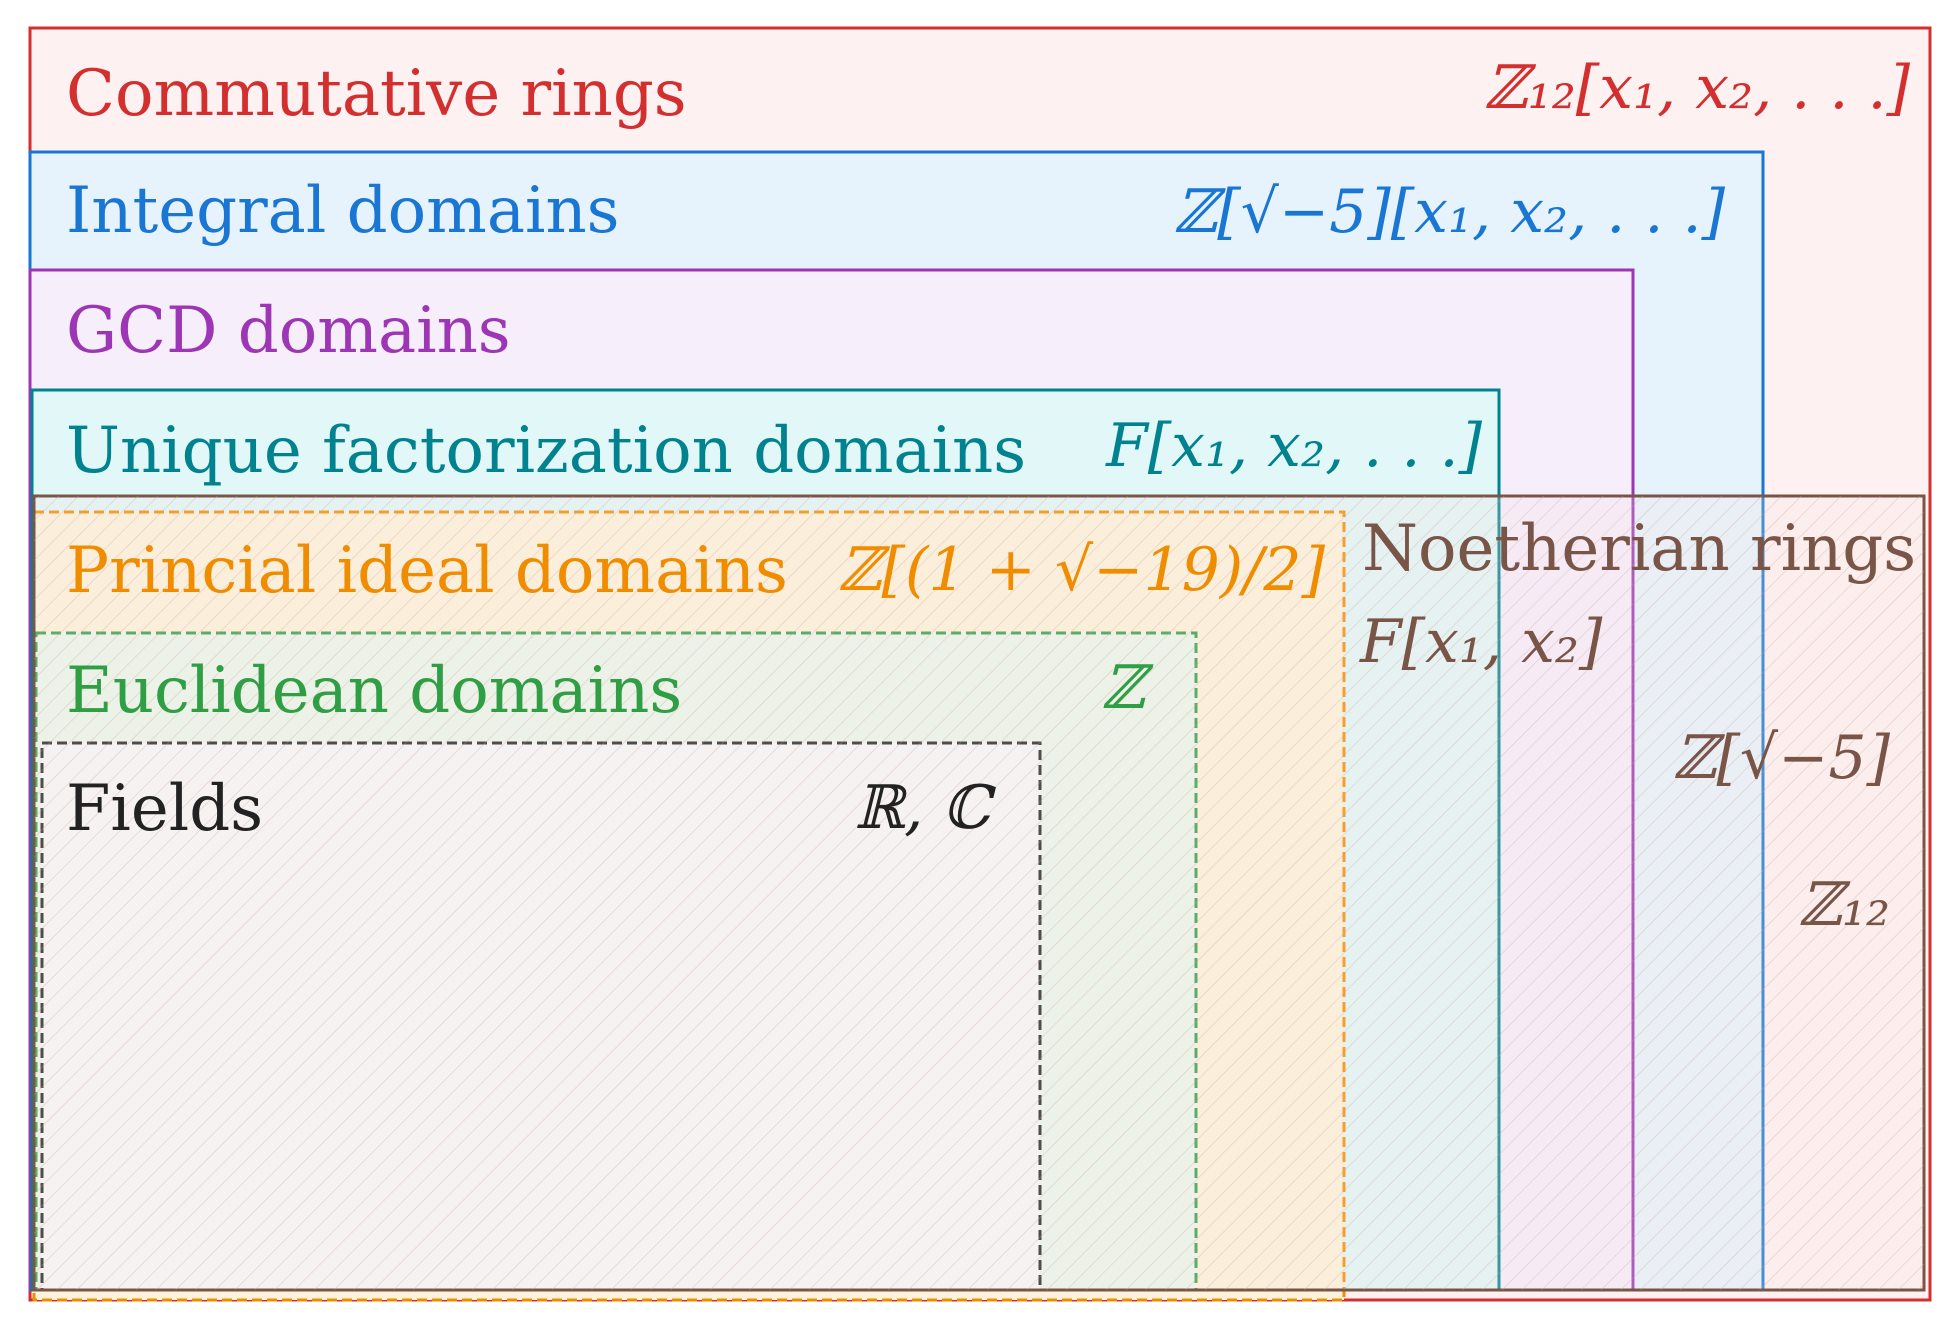 The height and width of the screenshot is (1325, 1953). What do you see at coordinates (1449, 212) in the screenshot?
I see `integral-domains-example: ℤ[√−5][x₁, x₂, . . .]` at bounding box center [1449, 212].